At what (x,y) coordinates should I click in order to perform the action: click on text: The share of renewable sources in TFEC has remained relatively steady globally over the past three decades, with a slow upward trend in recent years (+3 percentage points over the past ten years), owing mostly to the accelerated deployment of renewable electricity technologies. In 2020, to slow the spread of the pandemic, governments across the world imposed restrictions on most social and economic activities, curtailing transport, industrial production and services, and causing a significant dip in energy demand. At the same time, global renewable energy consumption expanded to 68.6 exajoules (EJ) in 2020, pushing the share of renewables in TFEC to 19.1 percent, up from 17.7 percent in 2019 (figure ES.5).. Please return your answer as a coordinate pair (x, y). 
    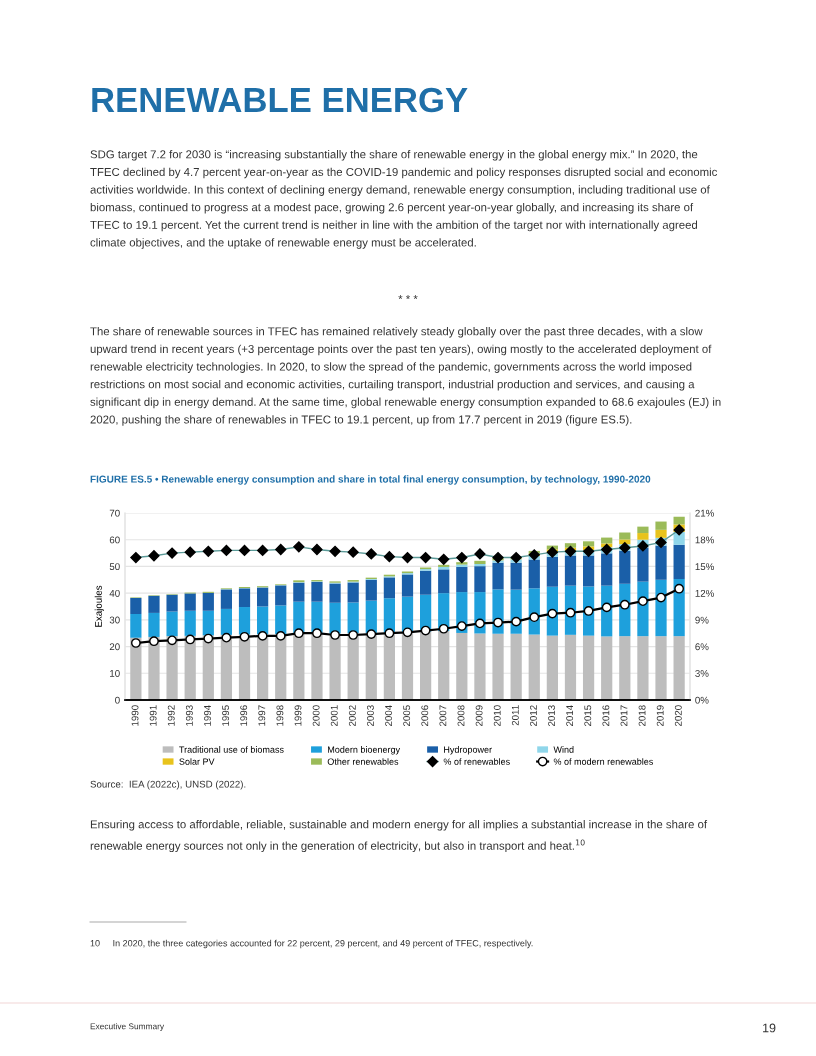
    Looking at the image, I should click on (405, 376).